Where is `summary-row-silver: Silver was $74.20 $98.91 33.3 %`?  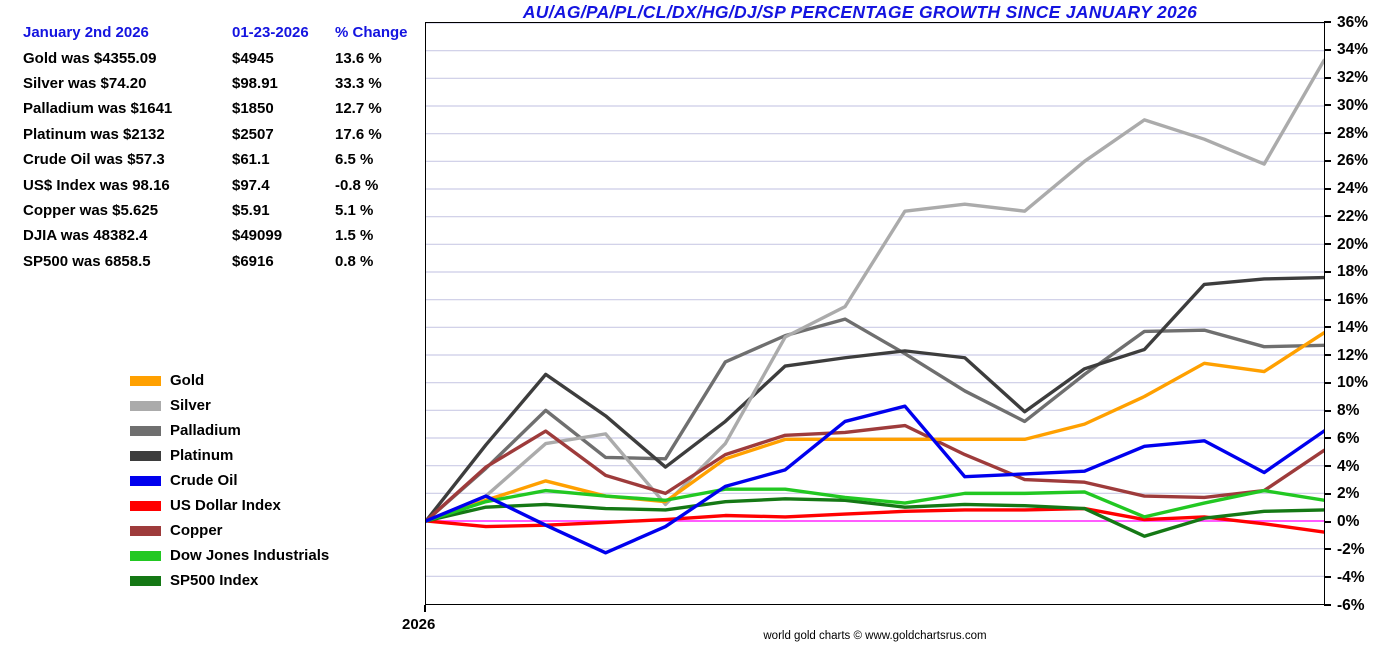
summary-row-silver: Silver was $74.20 $98.91 33.3 % is located at coordinates (234, 83).